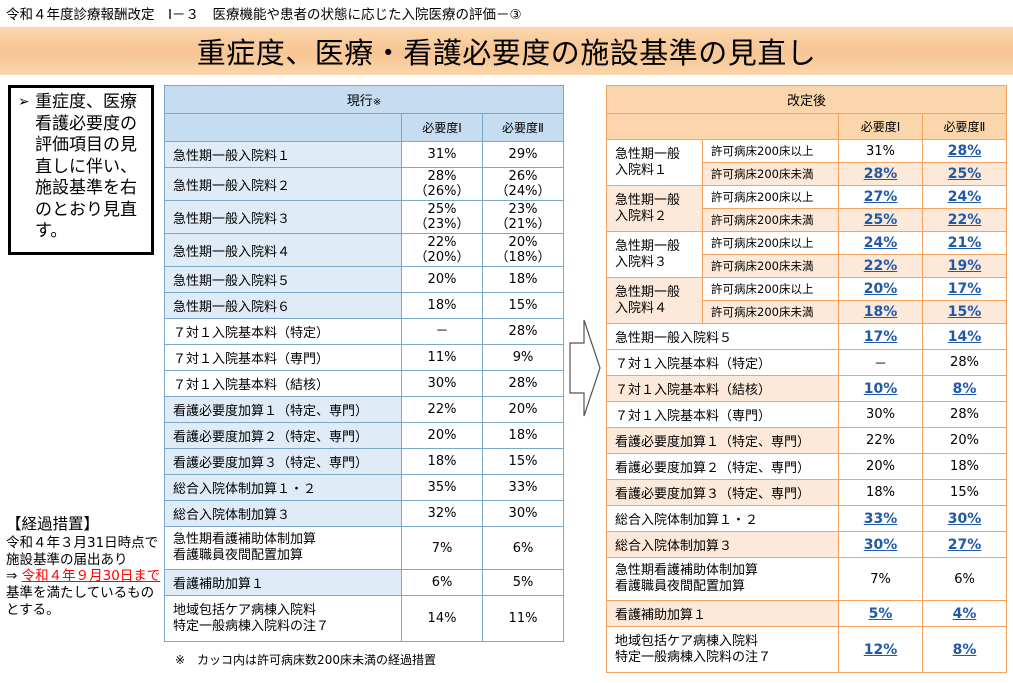  I want to click on current-v2-value: 11%, so click(523, 618).